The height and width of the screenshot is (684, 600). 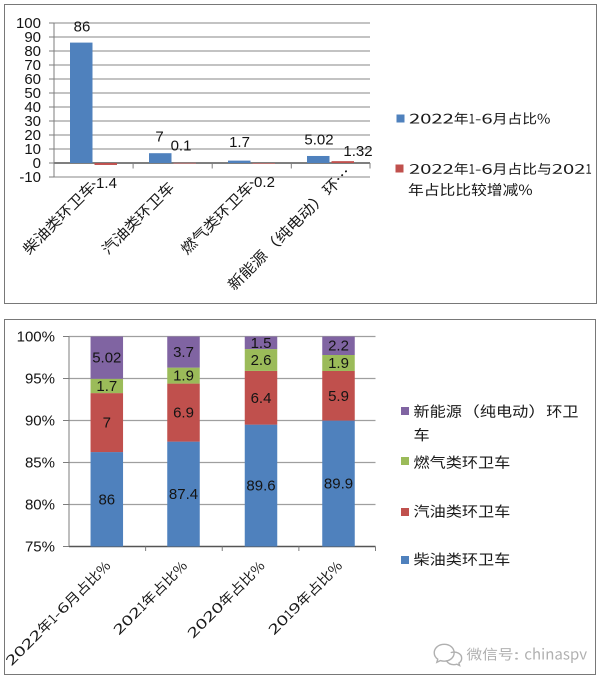 I want to click on svg-text: 40, so click(x=32, y=107).